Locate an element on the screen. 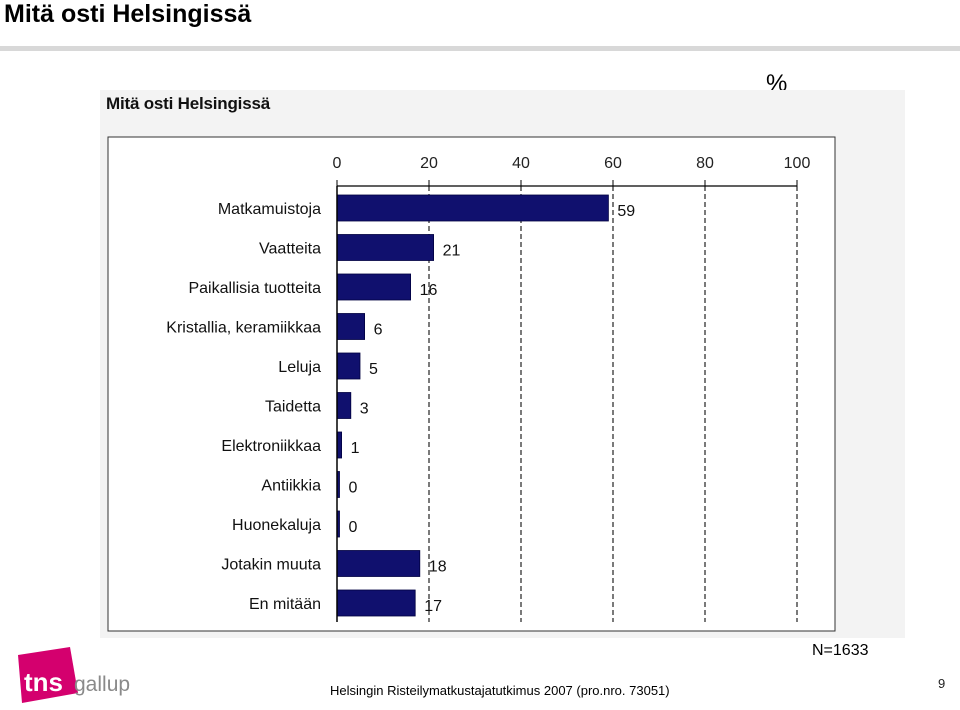 The image size is (960, 710). chart-title: Mitä osti Helsingissä is located at coordinates (188, 103).